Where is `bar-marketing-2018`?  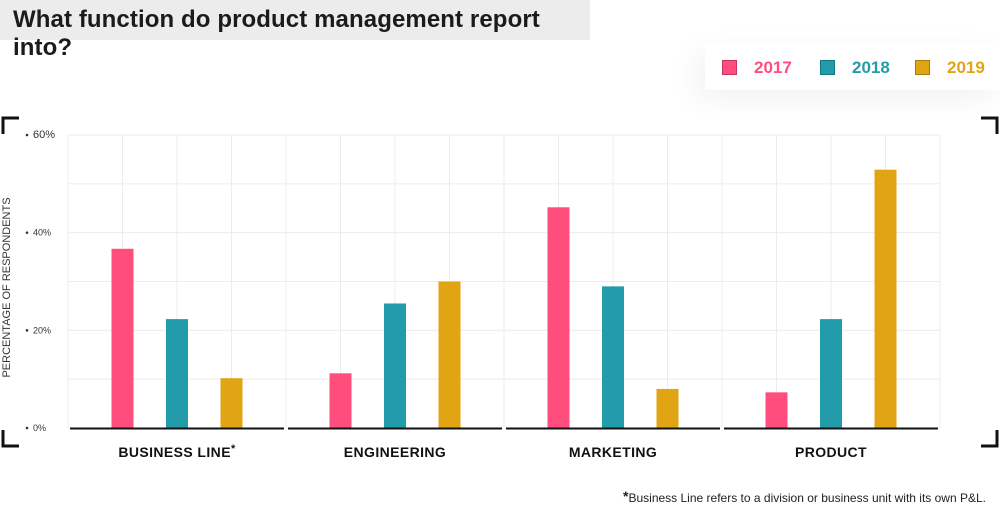 bar-marketing-2018 is located at coordinates (613, 357).